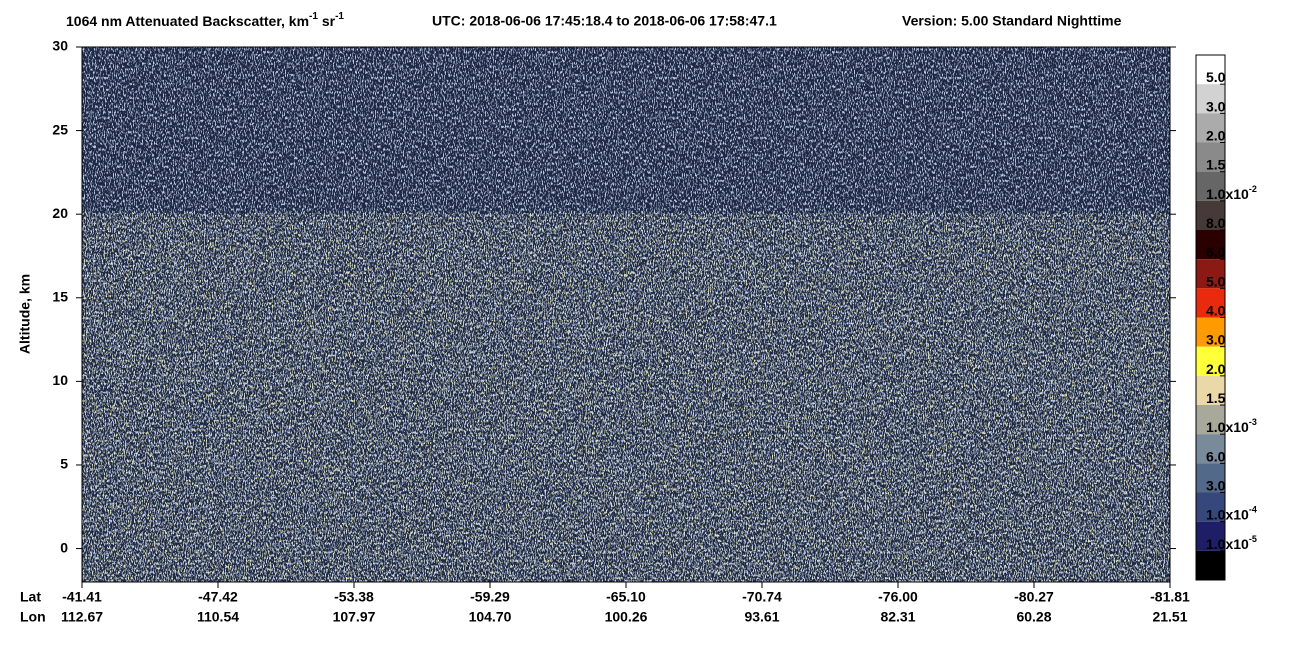  Describe the element at coordinates (60, 129) in the screenshot. I see `y-tick-label: 25` at that location.